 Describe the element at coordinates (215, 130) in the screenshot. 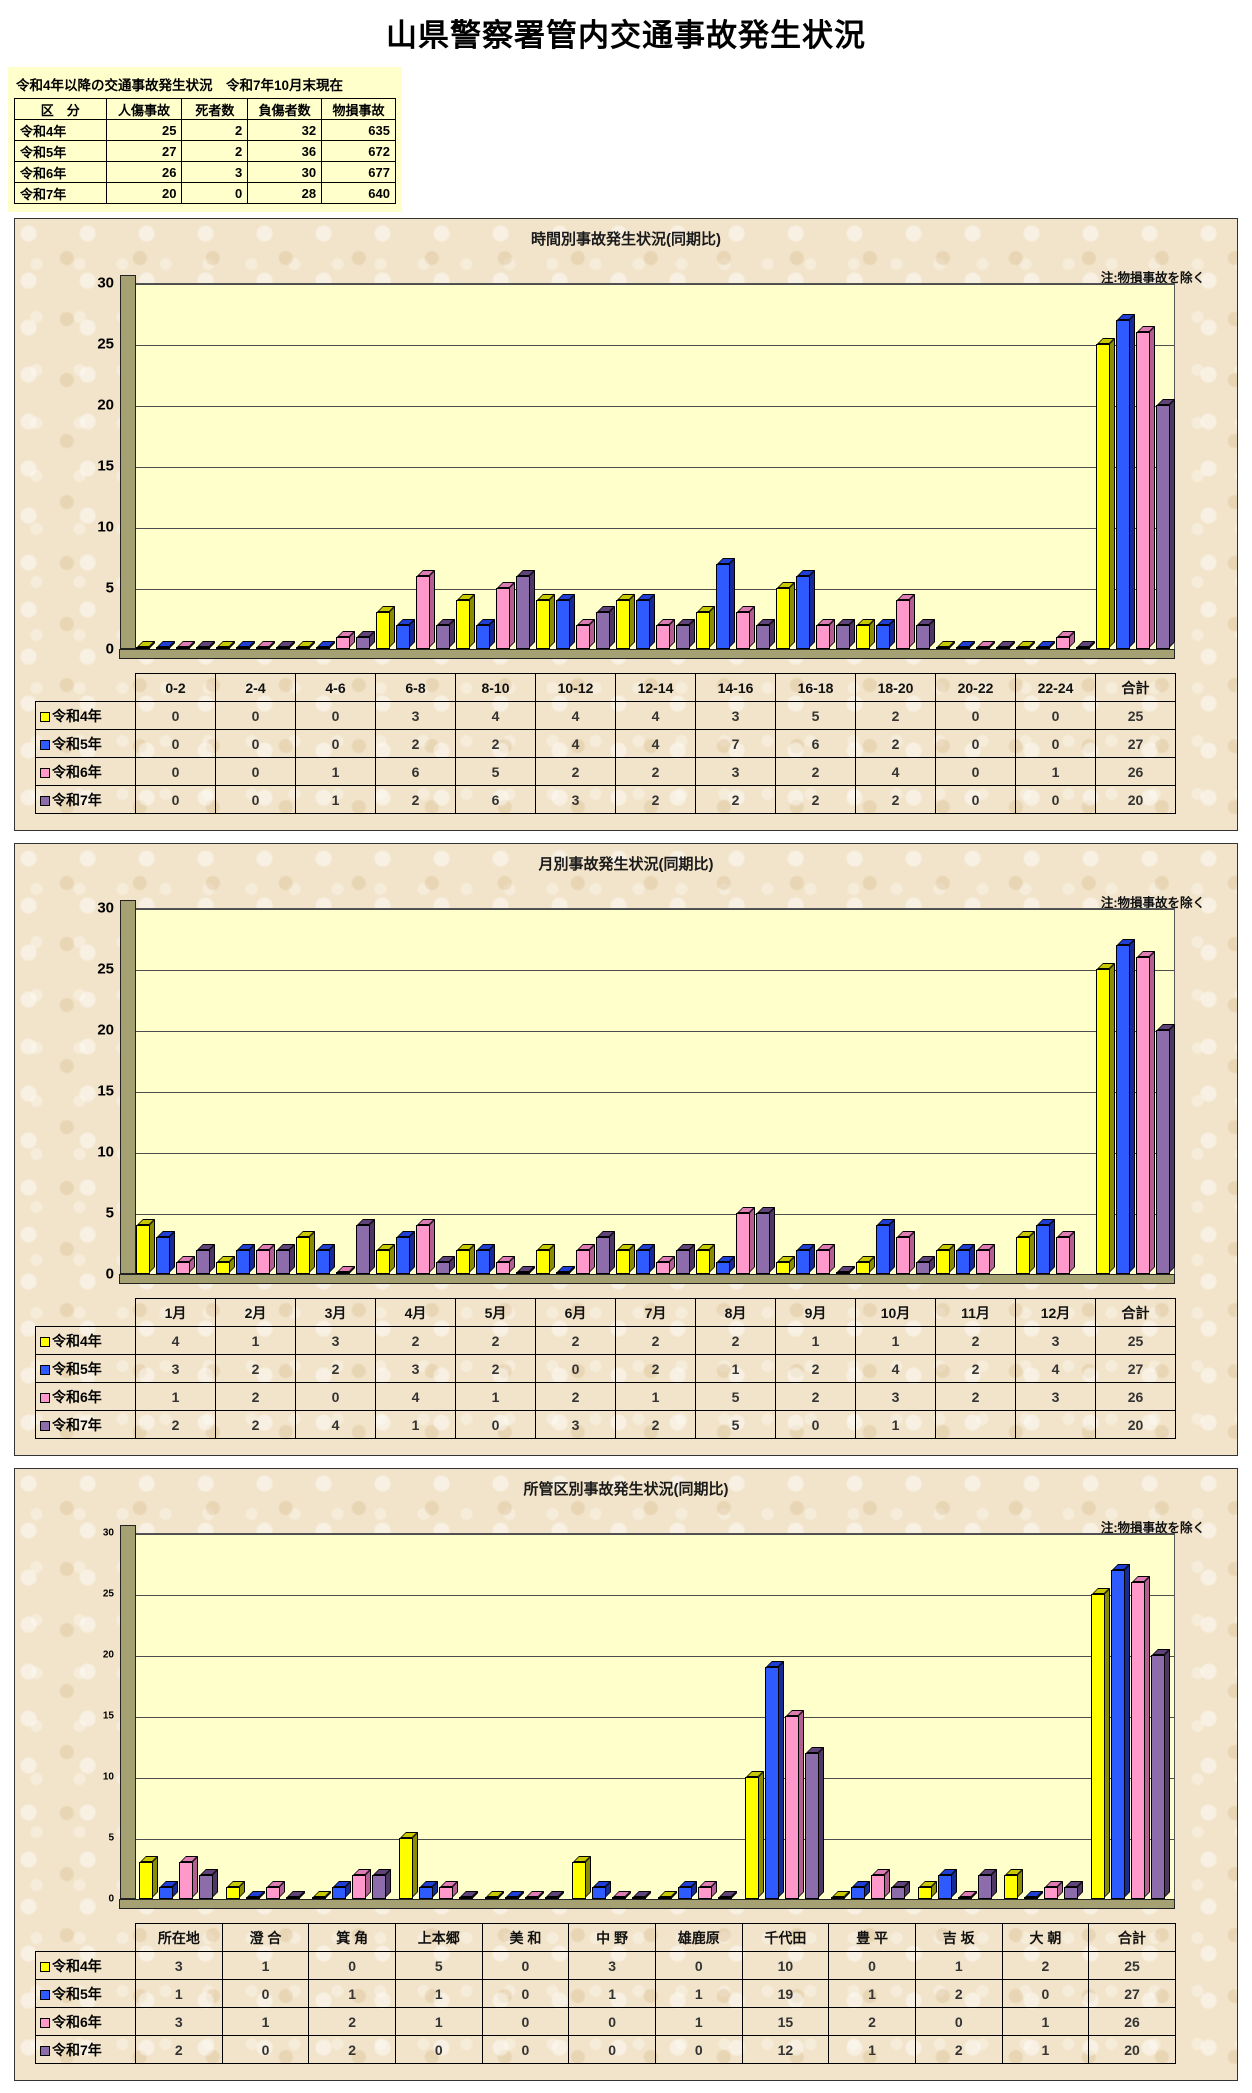

I see `summary-value: 2` at that location.